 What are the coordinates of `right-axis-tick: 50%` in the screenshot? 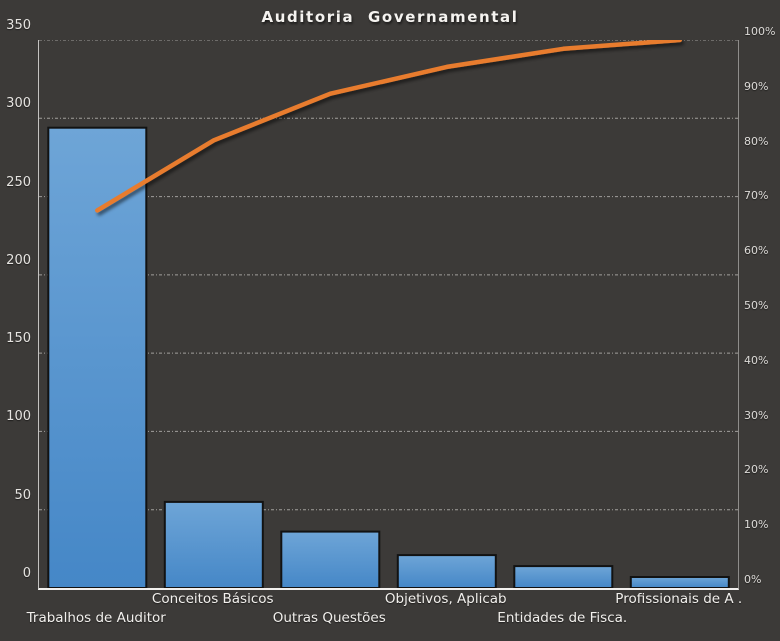 It's located at (756, 305).